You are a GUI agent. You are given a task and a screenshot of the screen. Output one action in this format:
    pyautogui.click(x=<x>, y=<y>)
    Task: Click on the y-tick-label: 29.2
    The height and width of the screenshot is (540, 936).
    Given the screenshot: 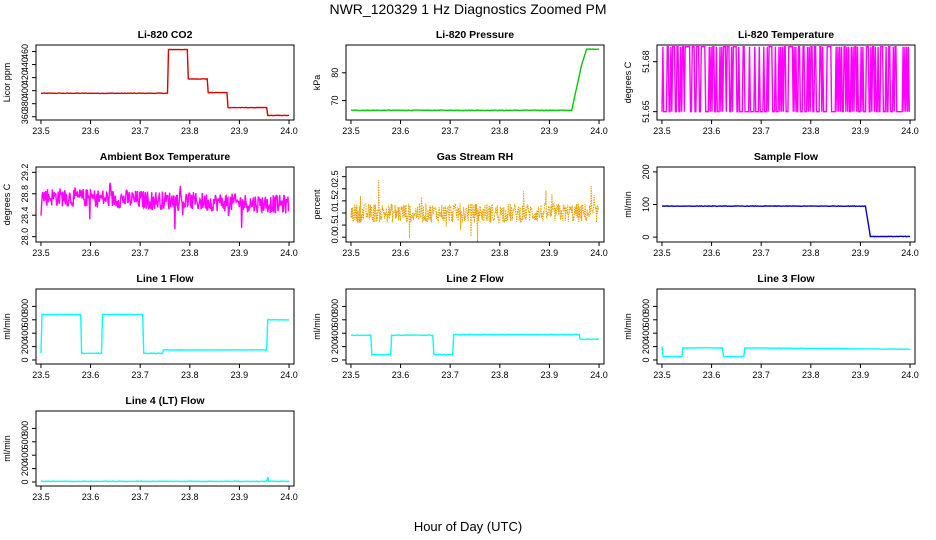 What is the action you would take?
    pyautogui.click(x=25, y=173)
    